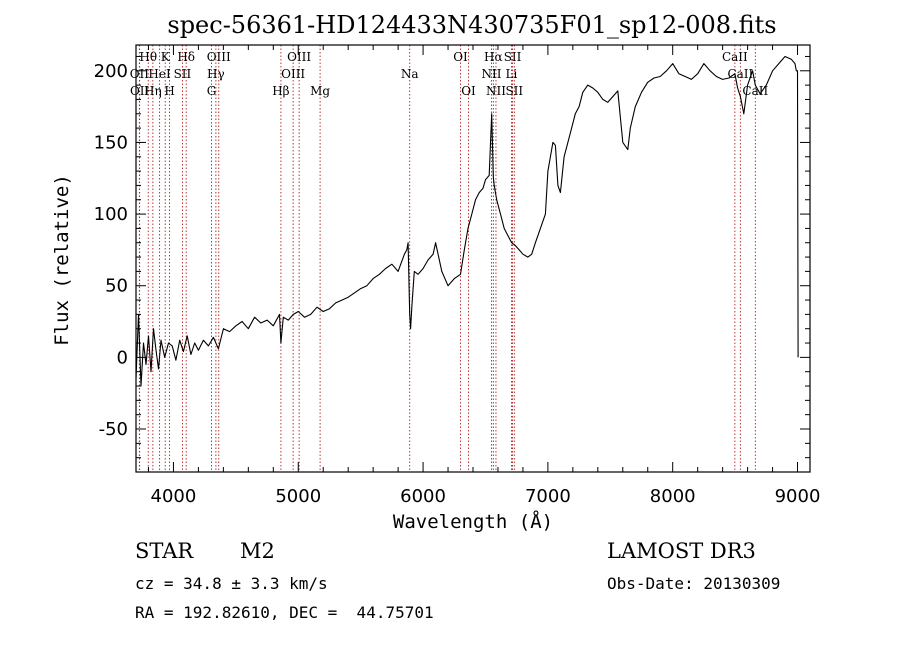  Describe the element at coordinates (673, 496) in the screenshot. I see `x-tick-label: 8000` at that location.